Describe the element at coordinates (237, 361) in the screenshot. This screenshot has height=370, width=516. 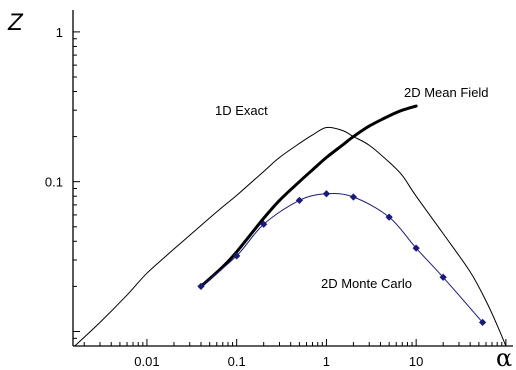
I see `x-tick-label: 0.1` at that location.